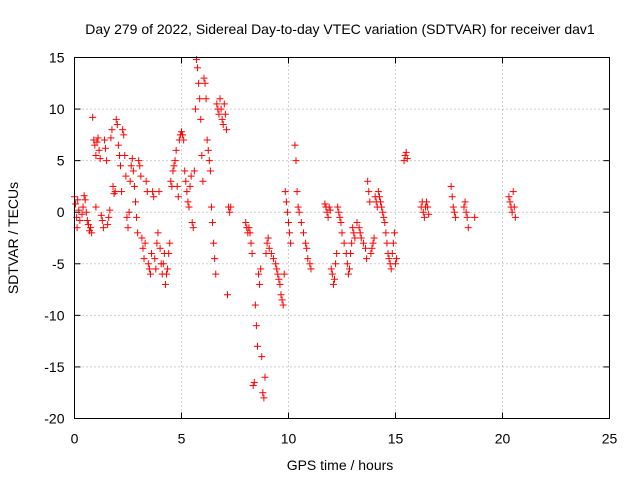 Image resolution: width=640 pixels, height=480 pixels. What do you see at coordinates (54, 367) in the screenshot?
I see `y-tick-label: -15` at bounding box center [54, 367].